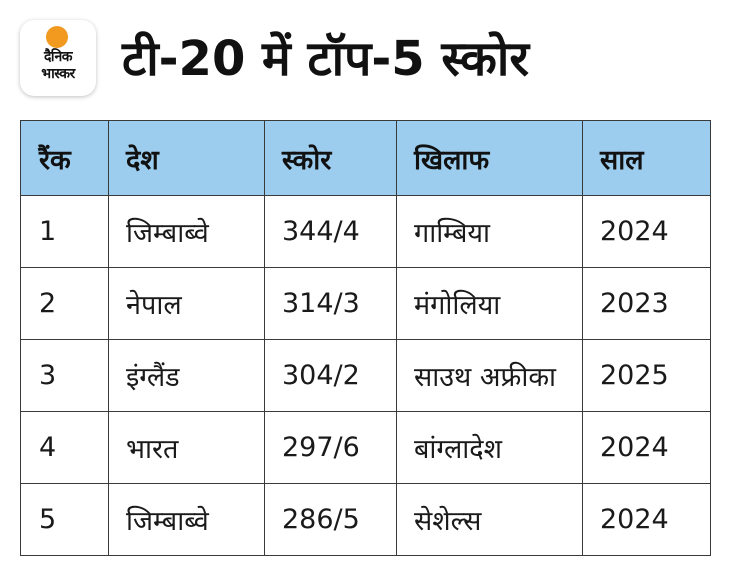  What do you see at coordinates (489, 375) in the screenshot?
I see `cell-opponent: साउथ अफ्रीका` at bounding box center [489, 375].